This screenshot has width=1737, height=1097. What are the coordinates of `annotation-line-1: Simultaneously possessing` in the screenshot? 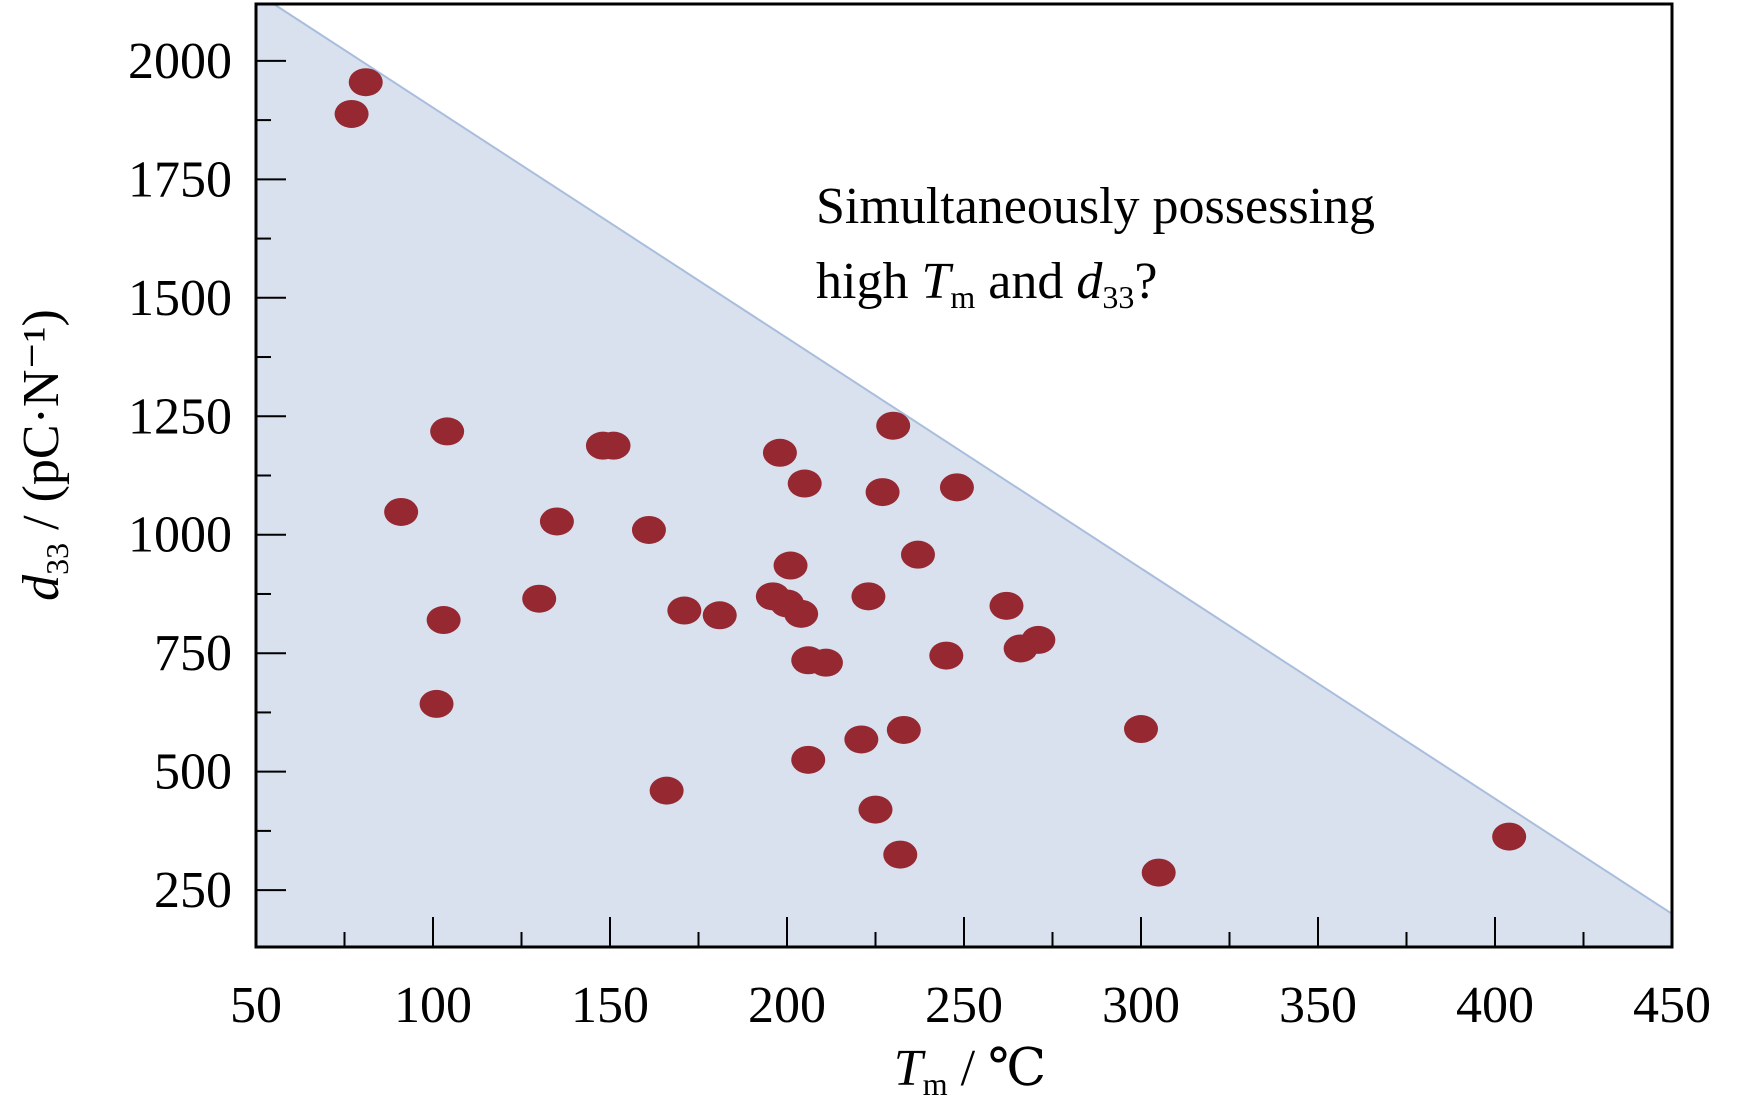 It's located at (1095, 206).